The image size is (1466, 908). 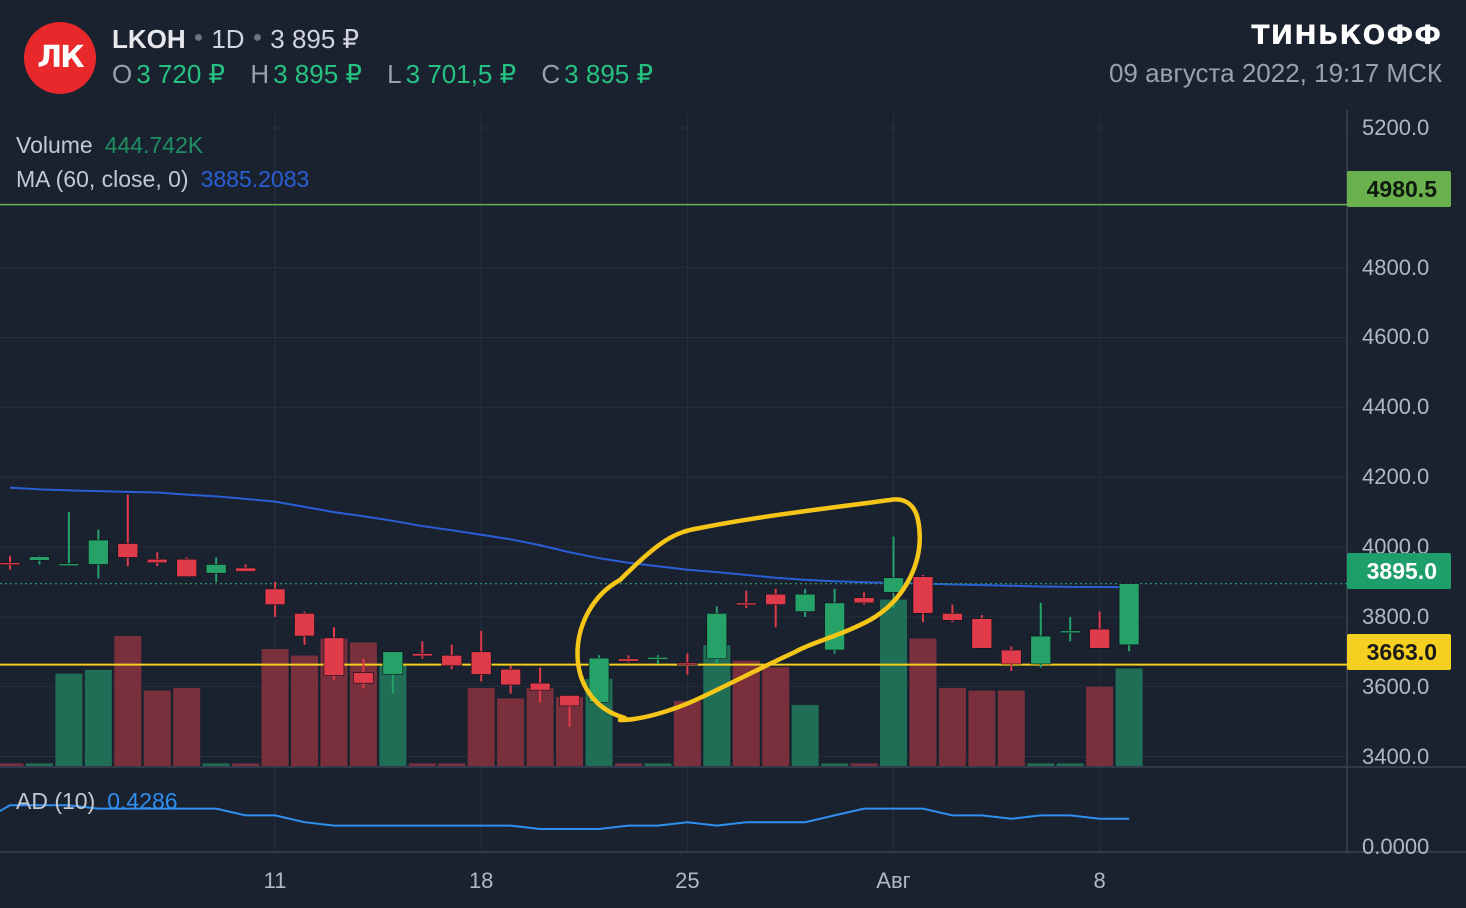 What do you see at coordinates (481, 880) in the screenshot?
I see `time-axis-label: 18` at bounding box center [481, 880].